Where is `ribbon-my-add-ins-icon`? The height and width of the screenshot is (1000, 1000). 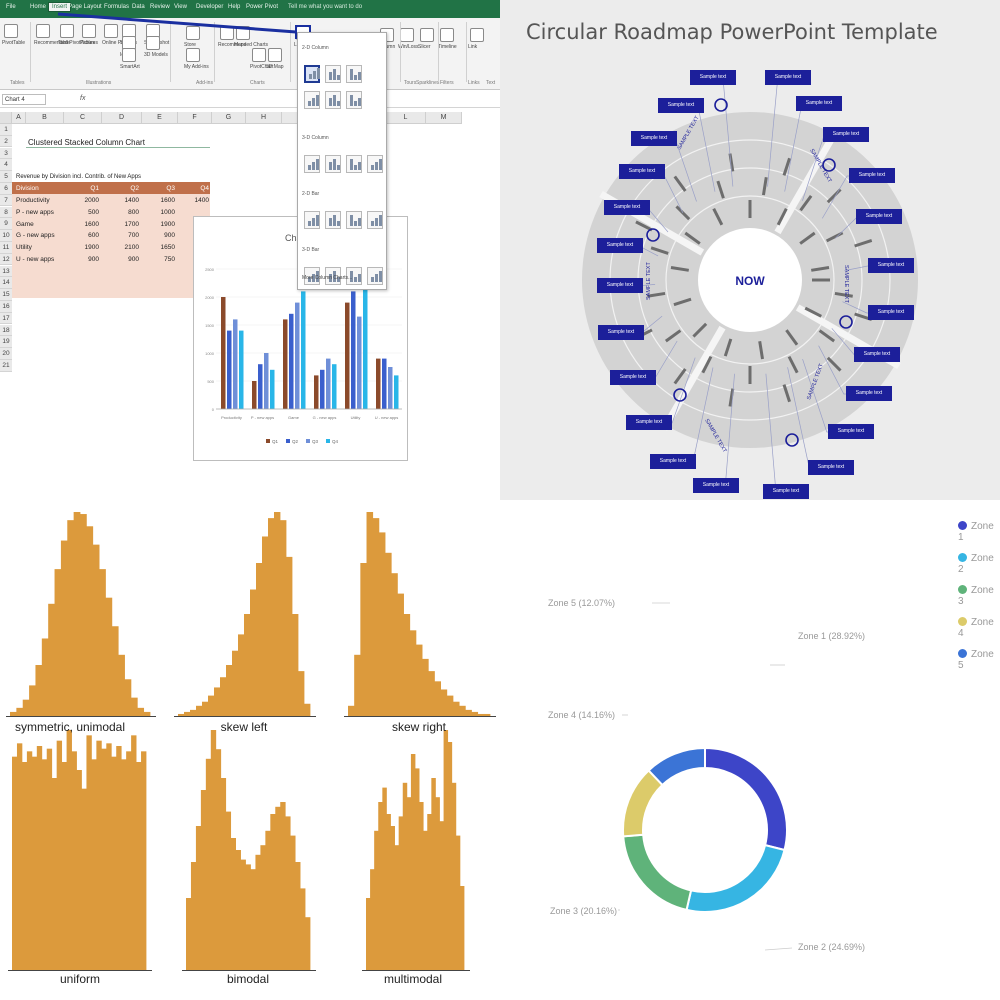 ribbon-my-add-ins-icon is located at coordinates (193, 55).